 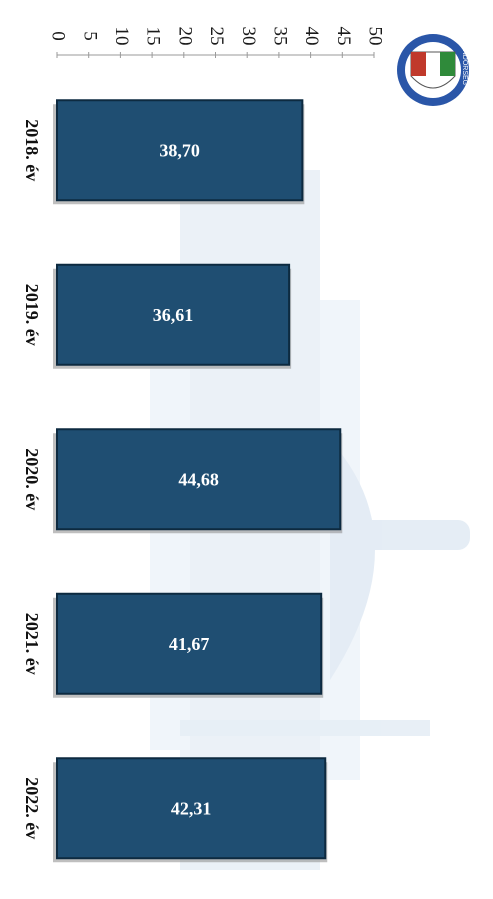 What do you see at coordinates (89, 36) in the screenshot?
I see `tick-label: 5` at bounding box center [89, 36].